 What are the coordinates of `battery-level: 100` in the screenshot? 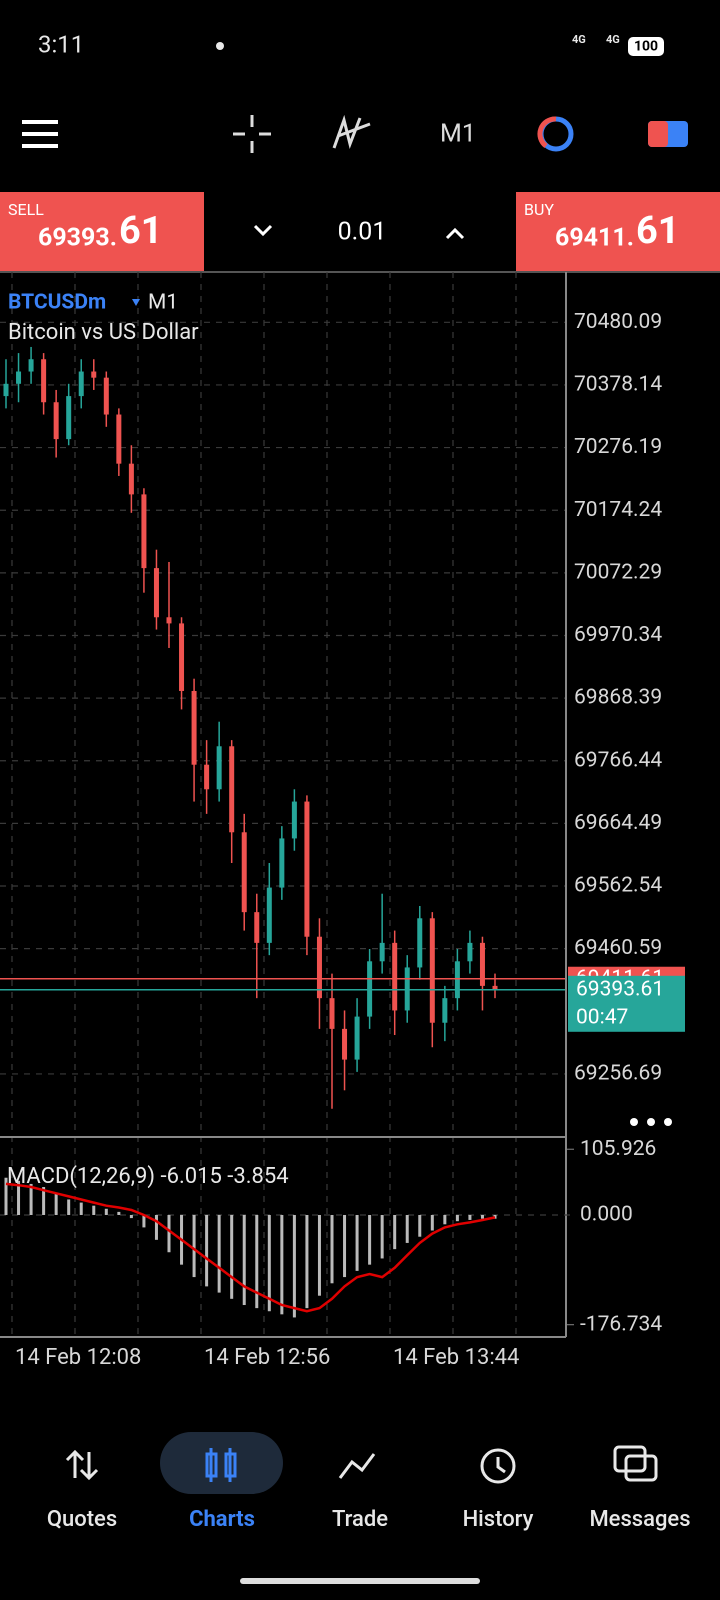 It's located at (646, 47).